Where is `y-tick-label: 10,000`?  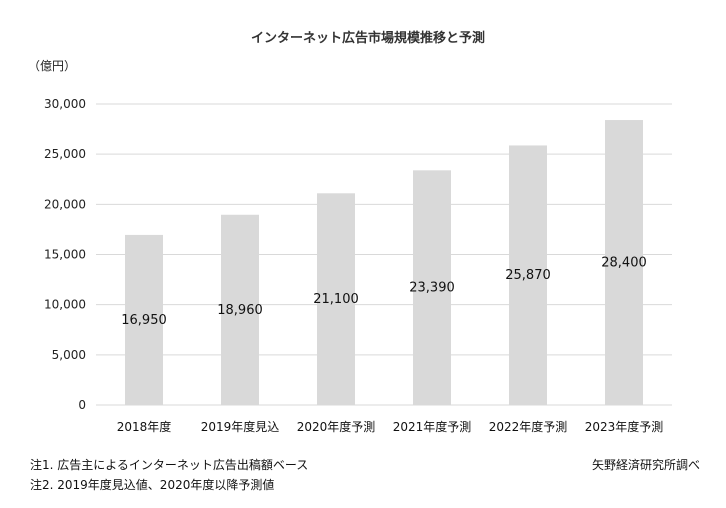 y-tick-label: 10,000 is located at coordinates (65, 305).